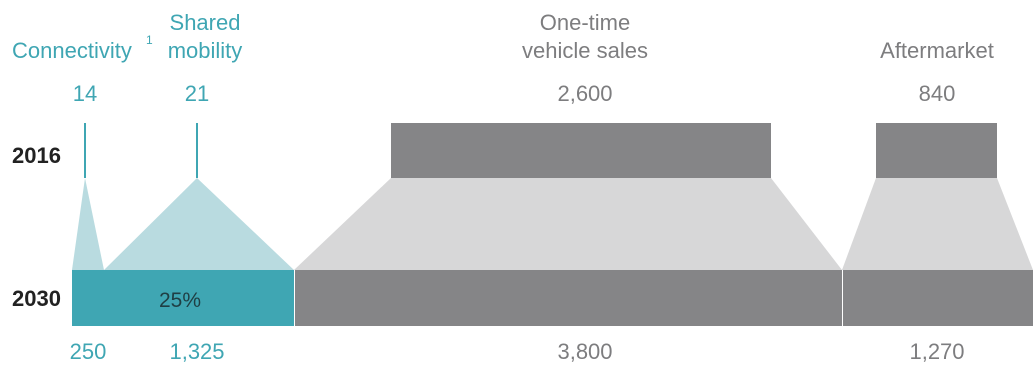 The width and height of the screenshot is (1033, 369). What do you see at coordinates (584, 351) in the screenshot?
I see `value-2030-vehicle-sales: 3,800` at bounding box center [584, 351].